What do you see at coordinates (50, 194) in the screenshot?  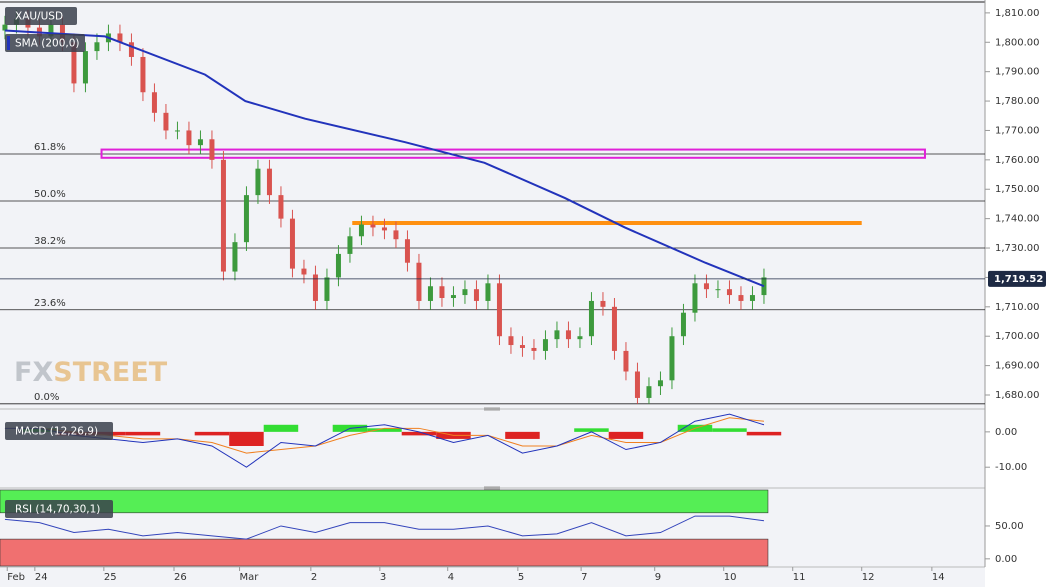 I see `fib-label: 50.0%` at bounding box center [50, 194].